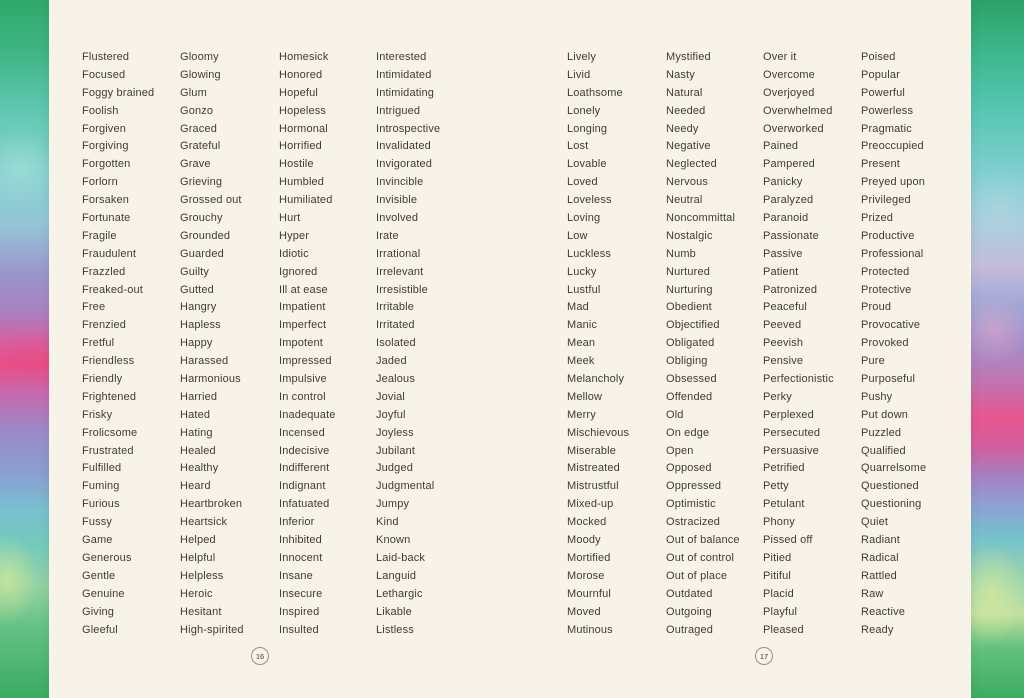 This screenshot has height=698, width=1024. I want to click on word-item: Fussy, so click(97, 522).